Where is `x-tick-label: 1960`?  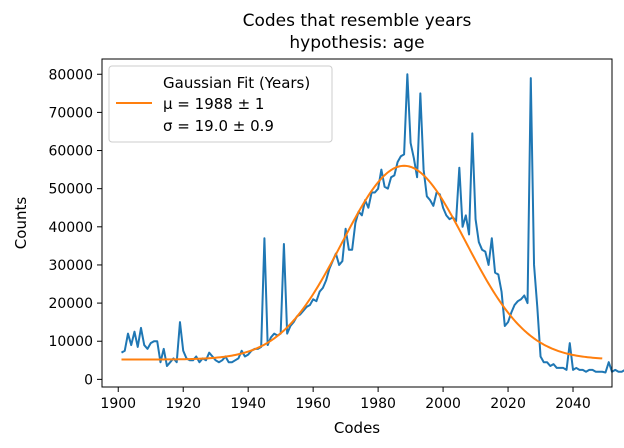
x-tick-label: 1960 is located at coordinates (313, 404).